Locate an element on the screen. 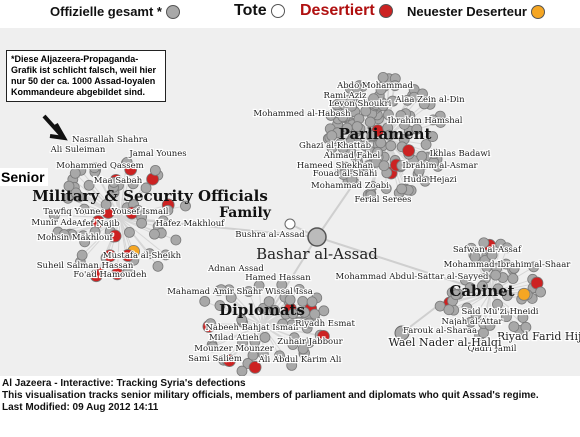  node-newest is located at coordinates (524, 294).